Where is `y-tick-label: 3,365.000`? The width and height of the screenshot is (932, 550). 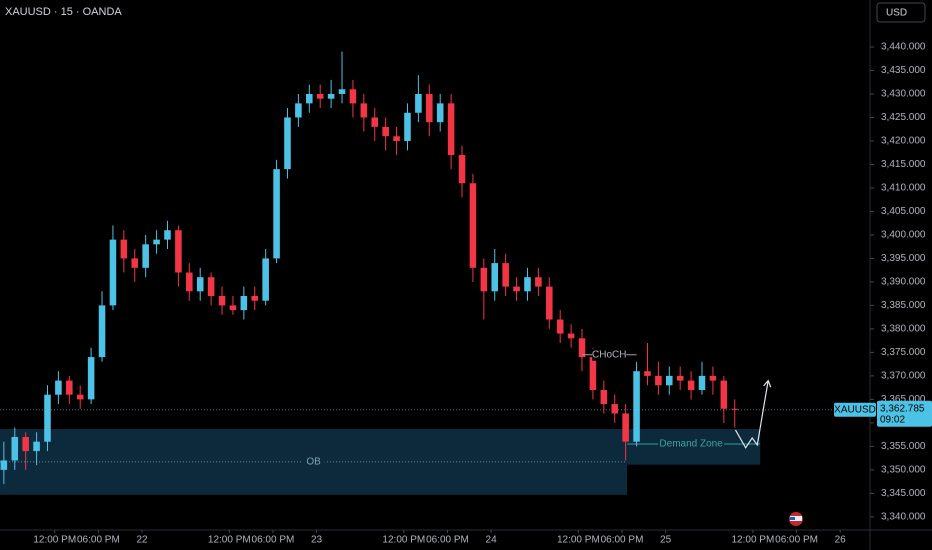 y-tick-label: 3,365.000 is located at coordinates (903, 399).